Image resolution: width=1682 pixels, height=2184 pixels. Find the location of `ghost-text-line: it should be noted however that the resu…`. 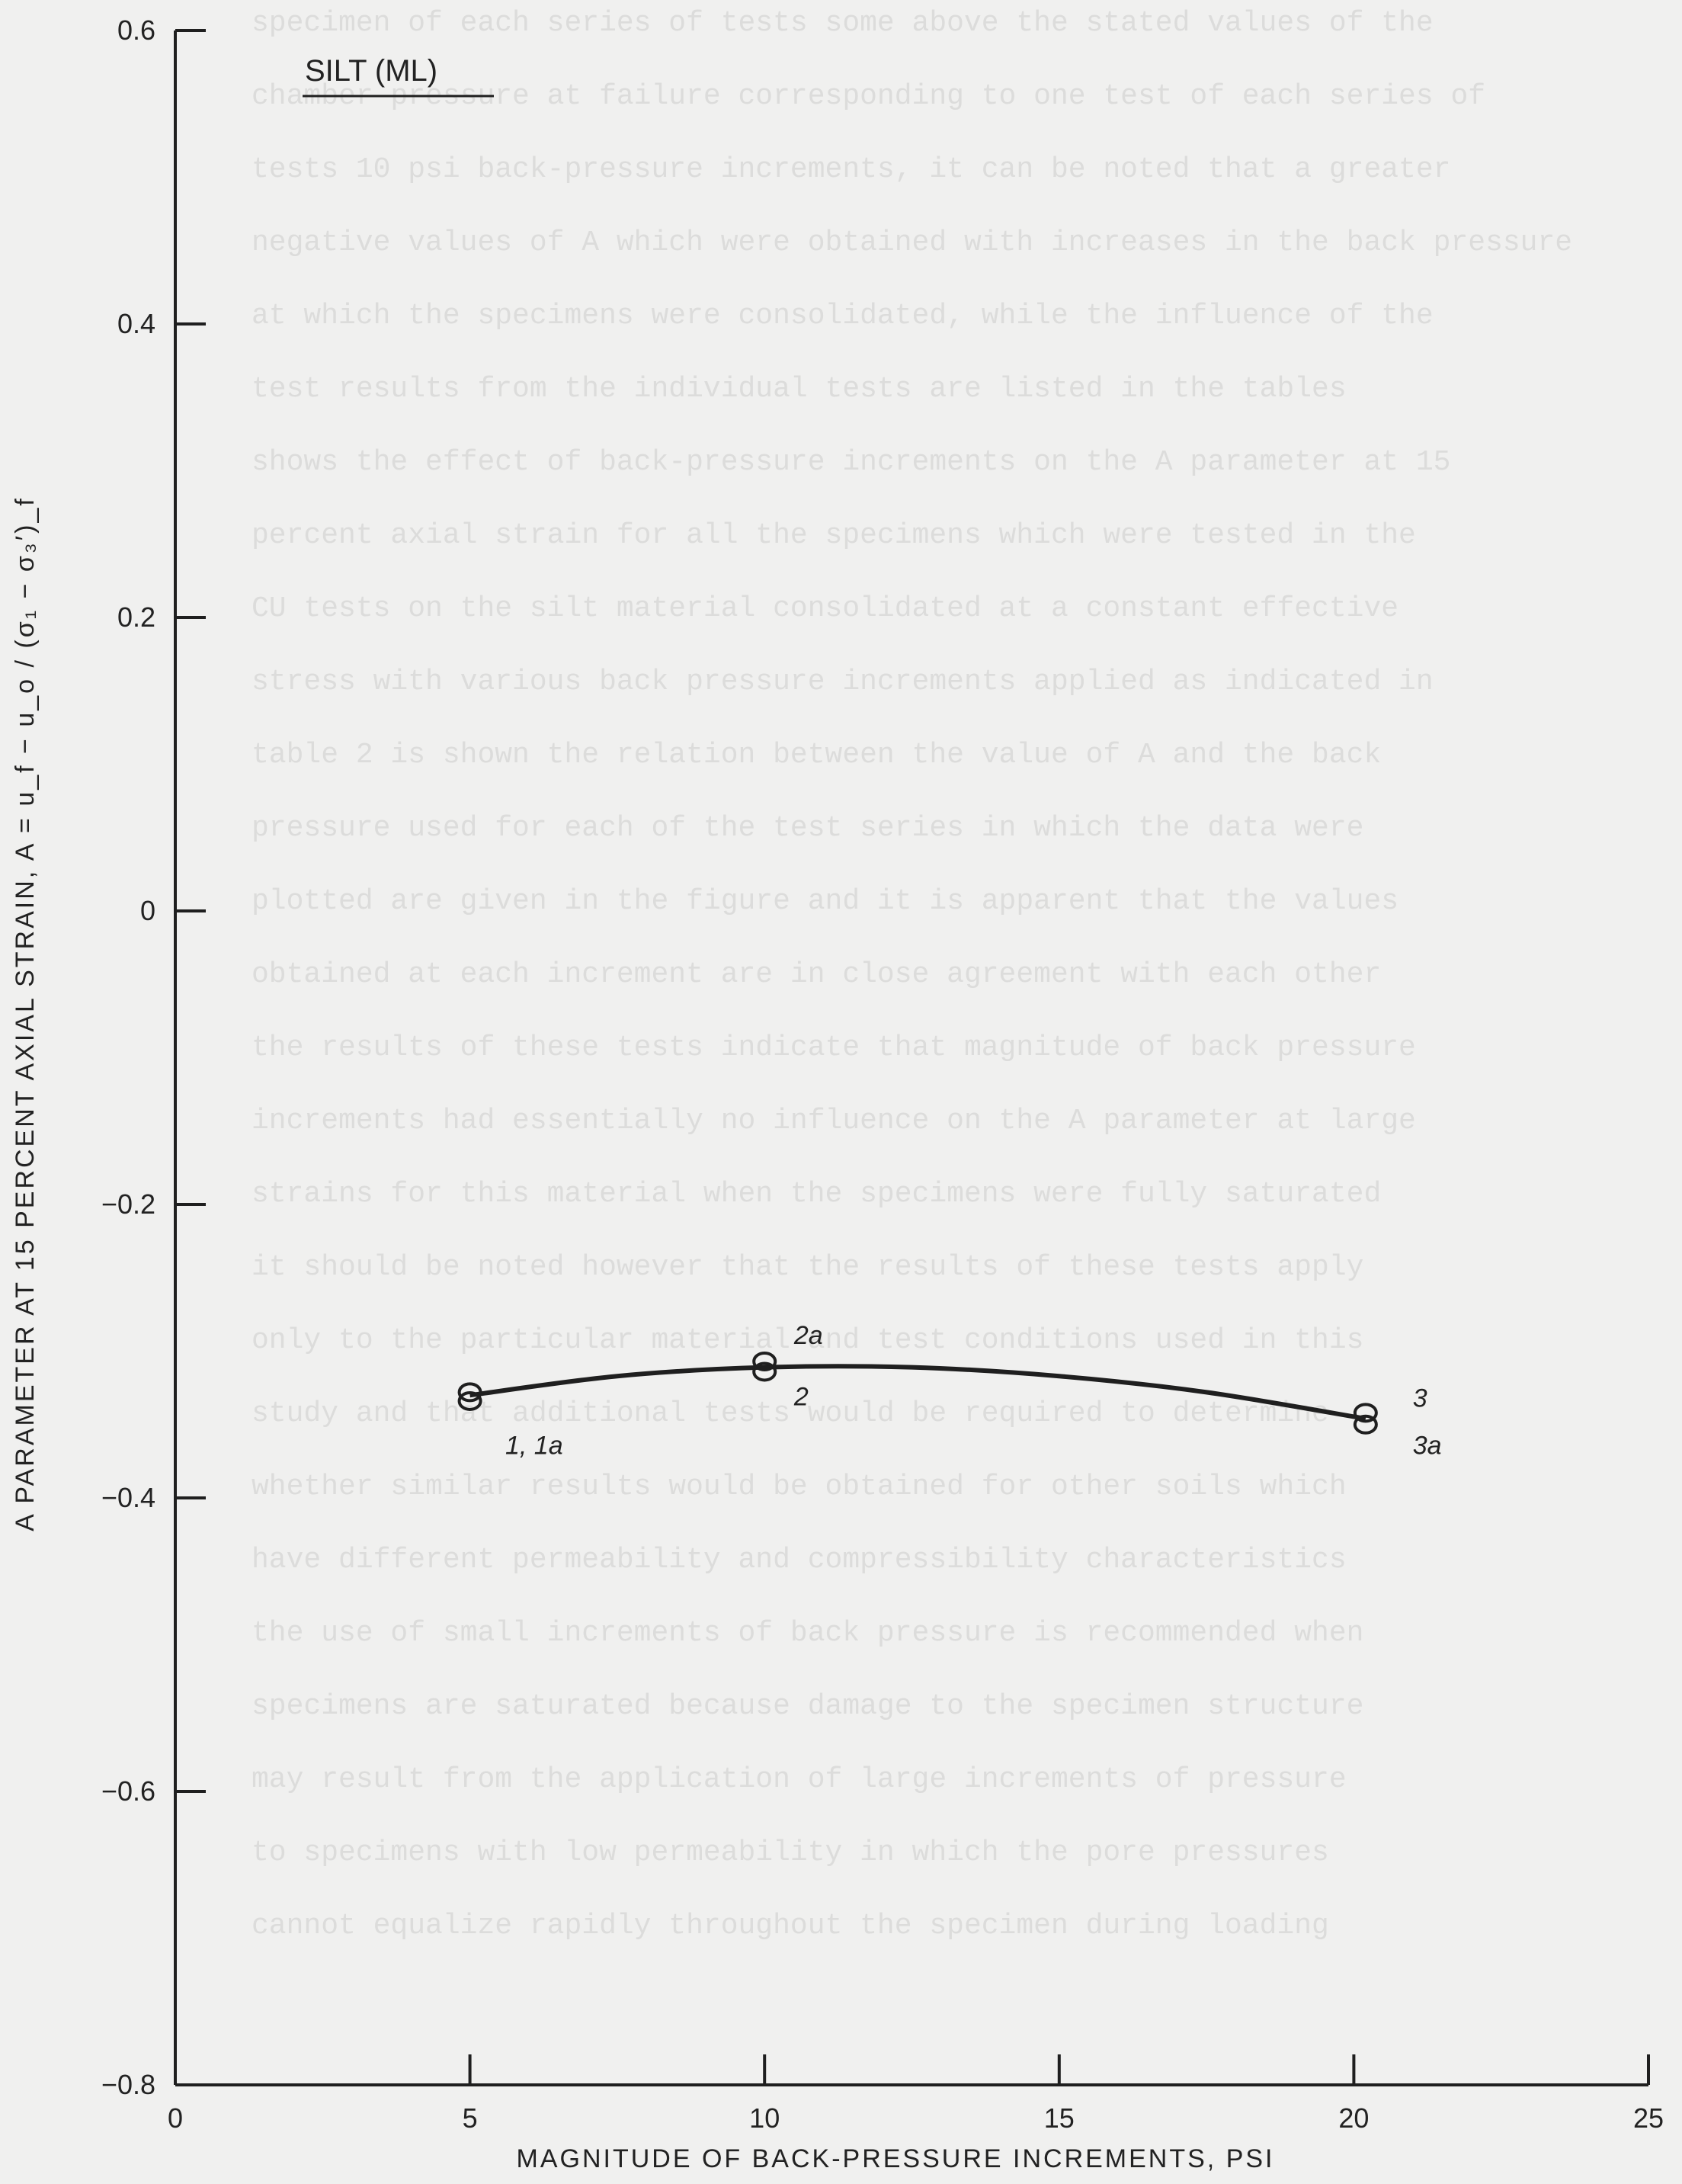

ghost-text-line: it should be noted however that the resu… is located at coordinates (807, 1267).